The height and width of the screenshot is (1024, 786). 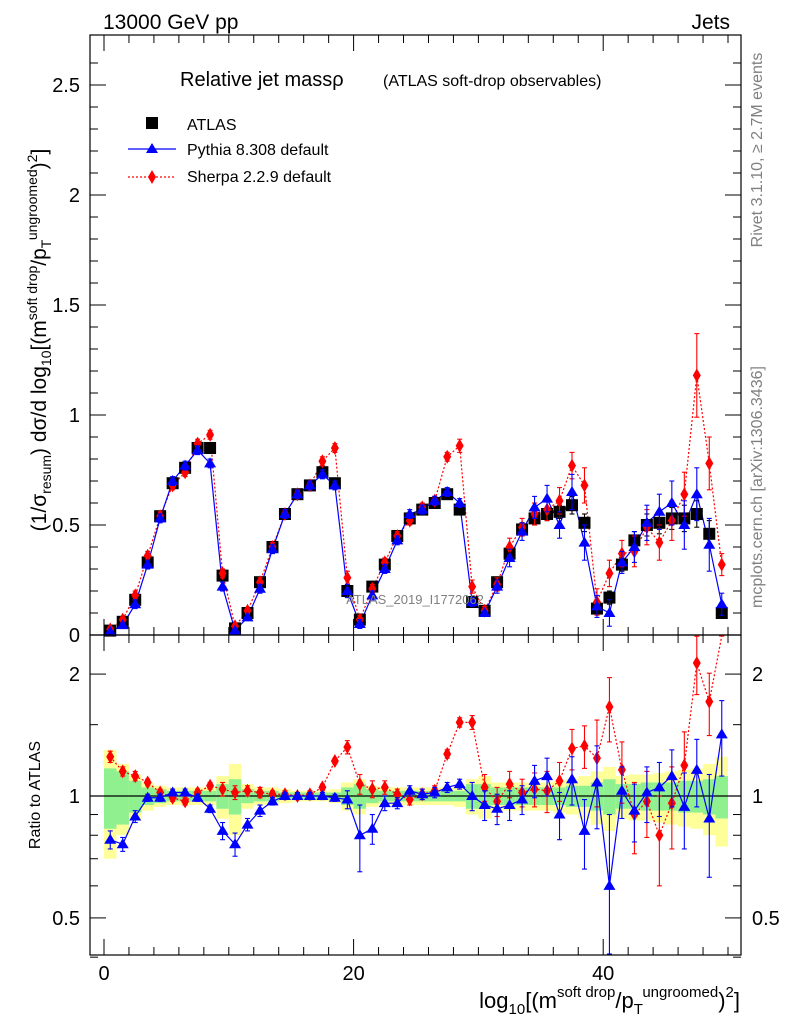 I want to click on main-y-tick-label: 2.5, so click(x=66, y=86).